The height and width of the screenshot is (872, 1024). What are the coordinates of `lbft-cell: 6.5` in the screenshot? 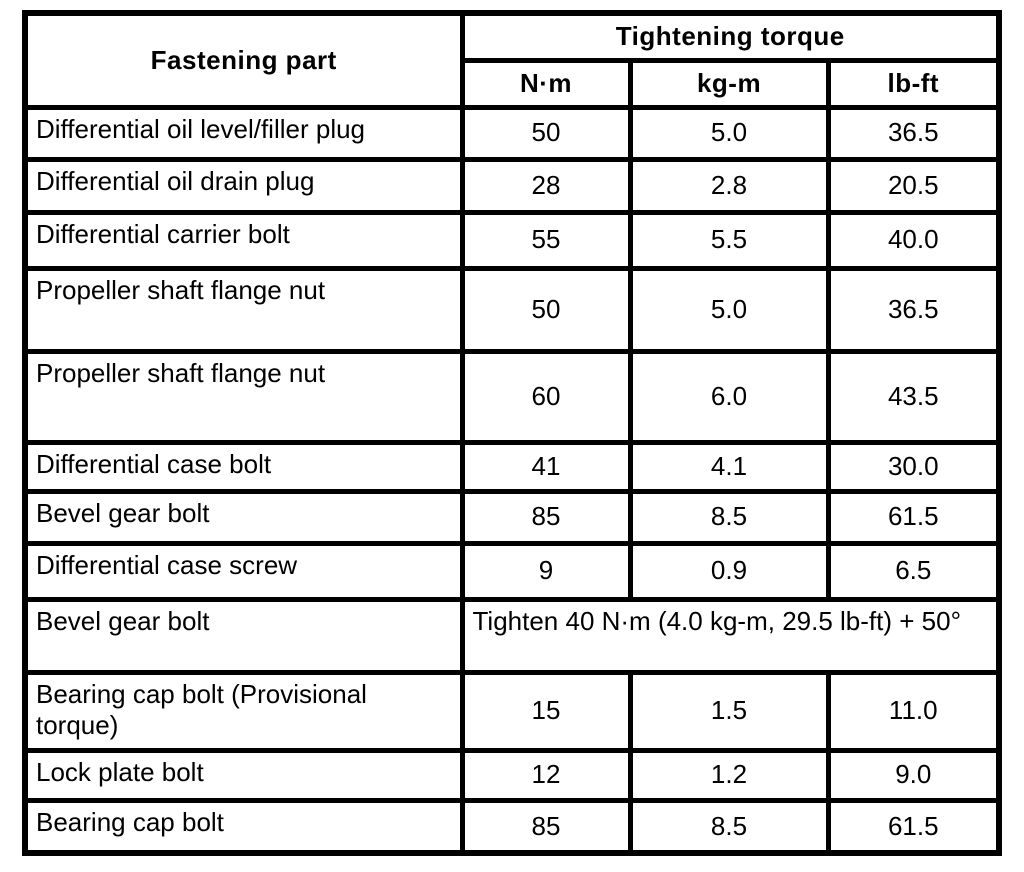 It's located at (913, 571).